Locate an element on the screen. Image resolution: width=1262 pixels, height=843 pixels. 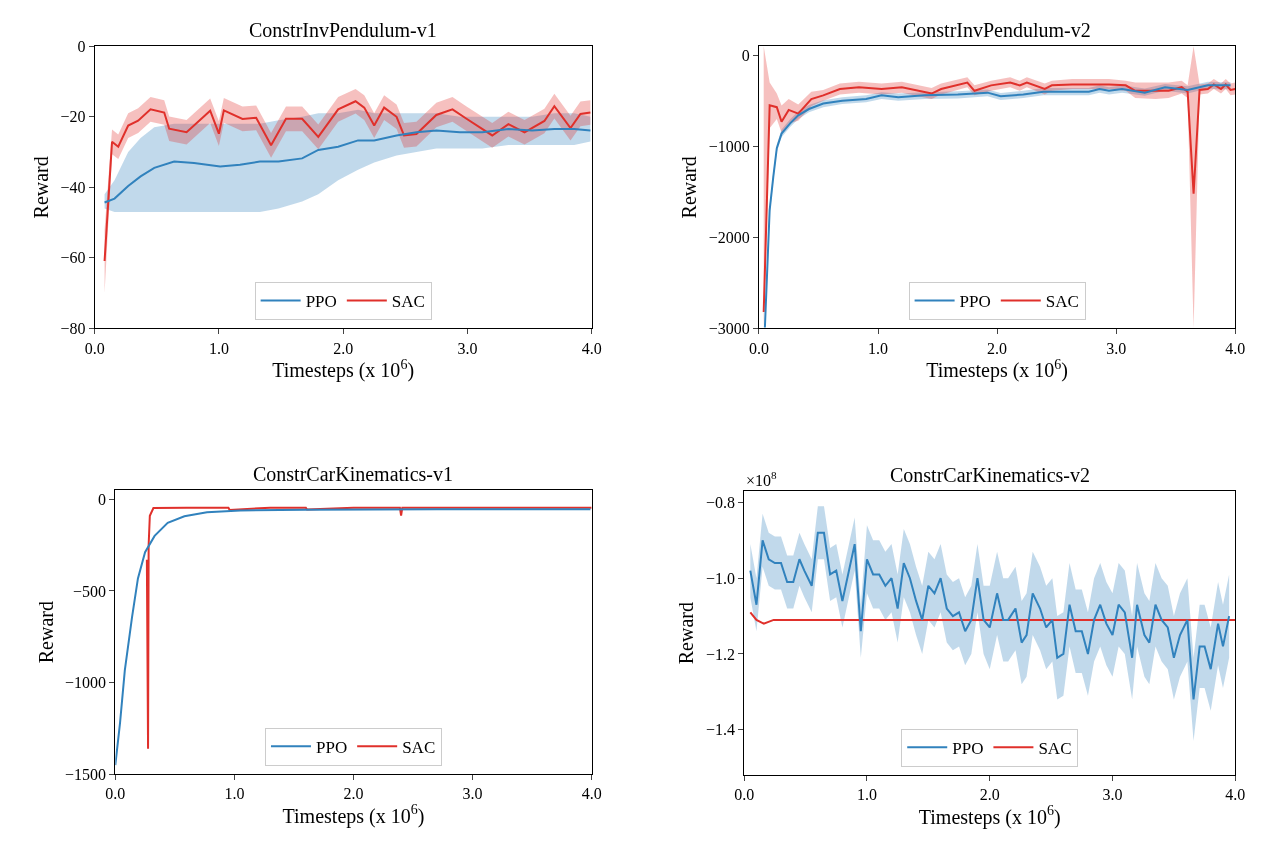
y-tick-label: −1.0 is located at coordinates (720, 578).